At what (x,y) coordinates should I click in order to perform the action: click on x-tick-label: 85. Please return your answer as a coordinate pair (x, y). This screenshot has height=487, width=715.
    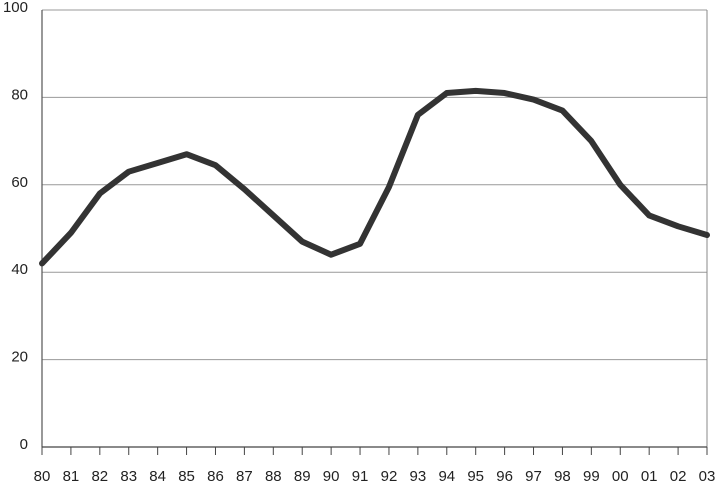
    Looking at the image, I should click on (186, 476).